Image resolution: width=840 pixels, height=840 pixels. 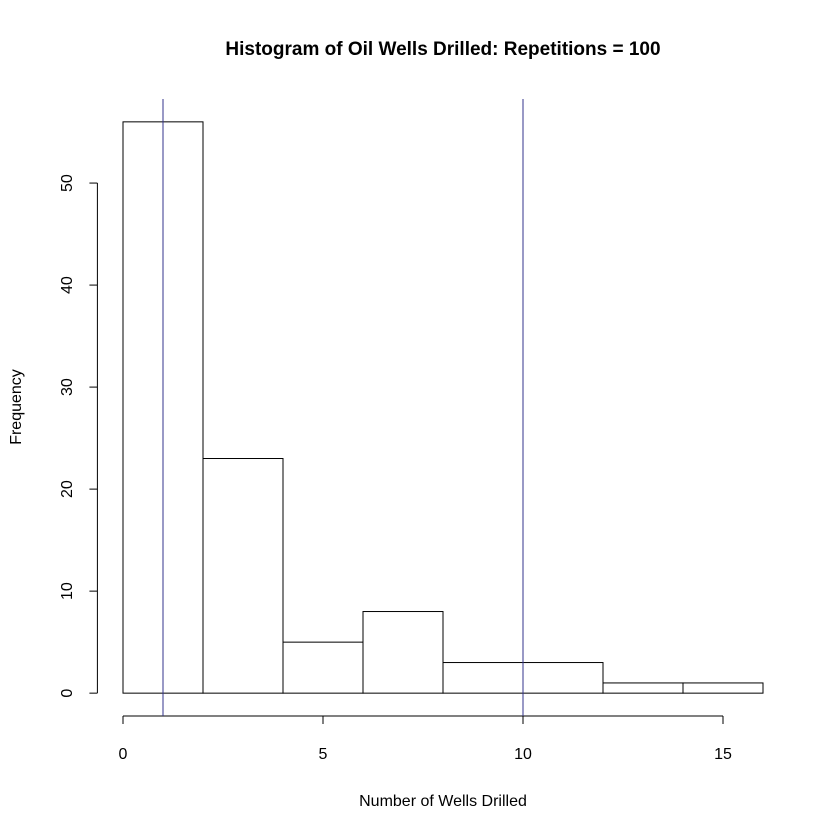 What do you see at coordinates (67, 489) in the screenshot?
I see `y-tick-label: 20` at bounding box center [67, 489].